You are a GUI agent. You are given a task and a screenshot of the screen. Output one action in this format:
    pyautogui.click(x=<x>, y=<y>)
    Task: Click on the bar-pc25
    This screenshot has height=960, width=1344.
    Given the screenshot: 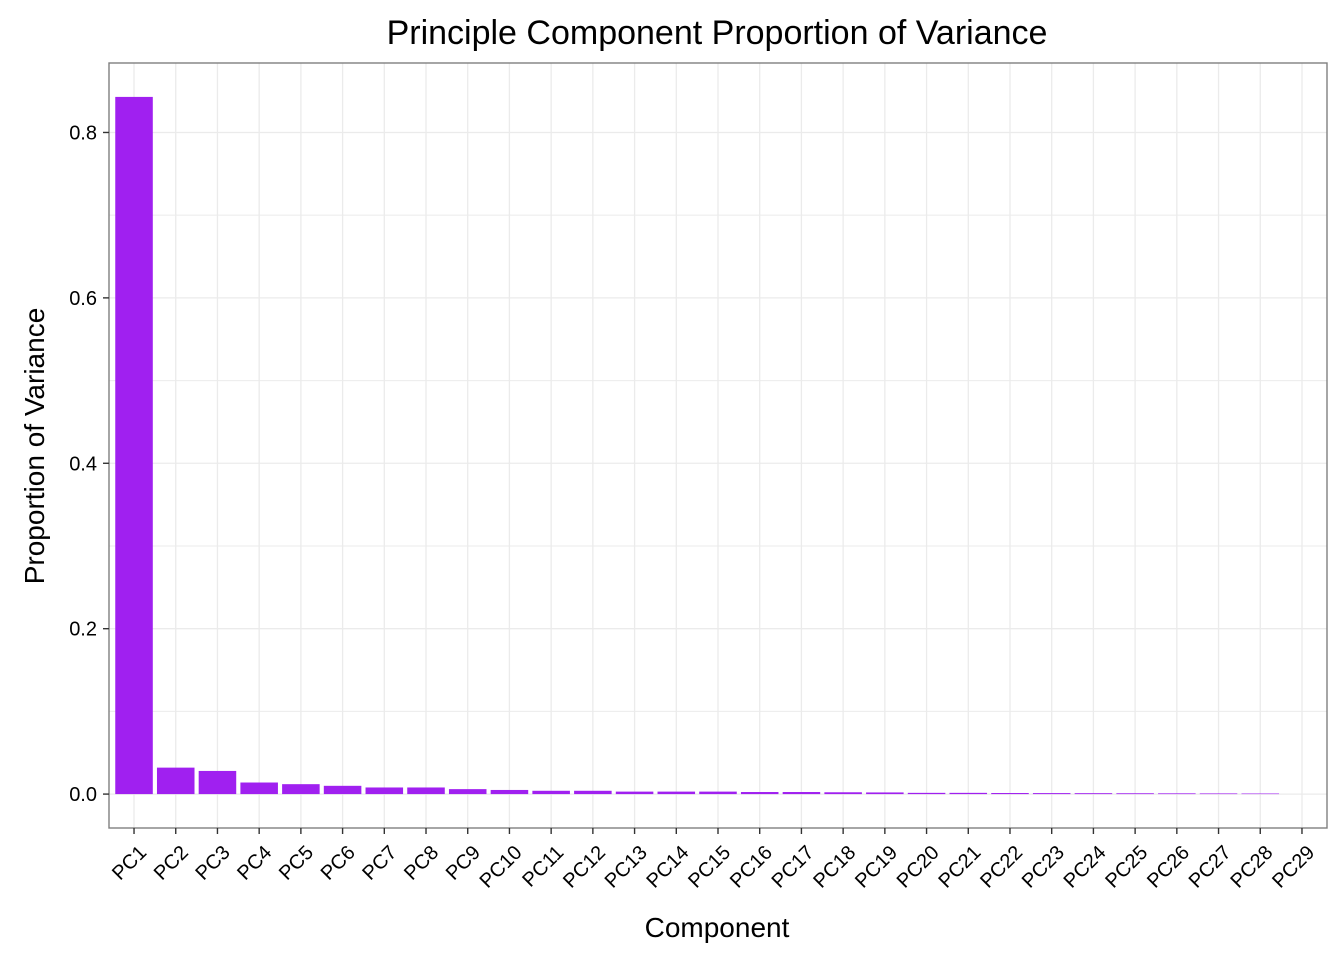 What is the action you would take?
    pyautogui.click(x=1135, y=794)
    